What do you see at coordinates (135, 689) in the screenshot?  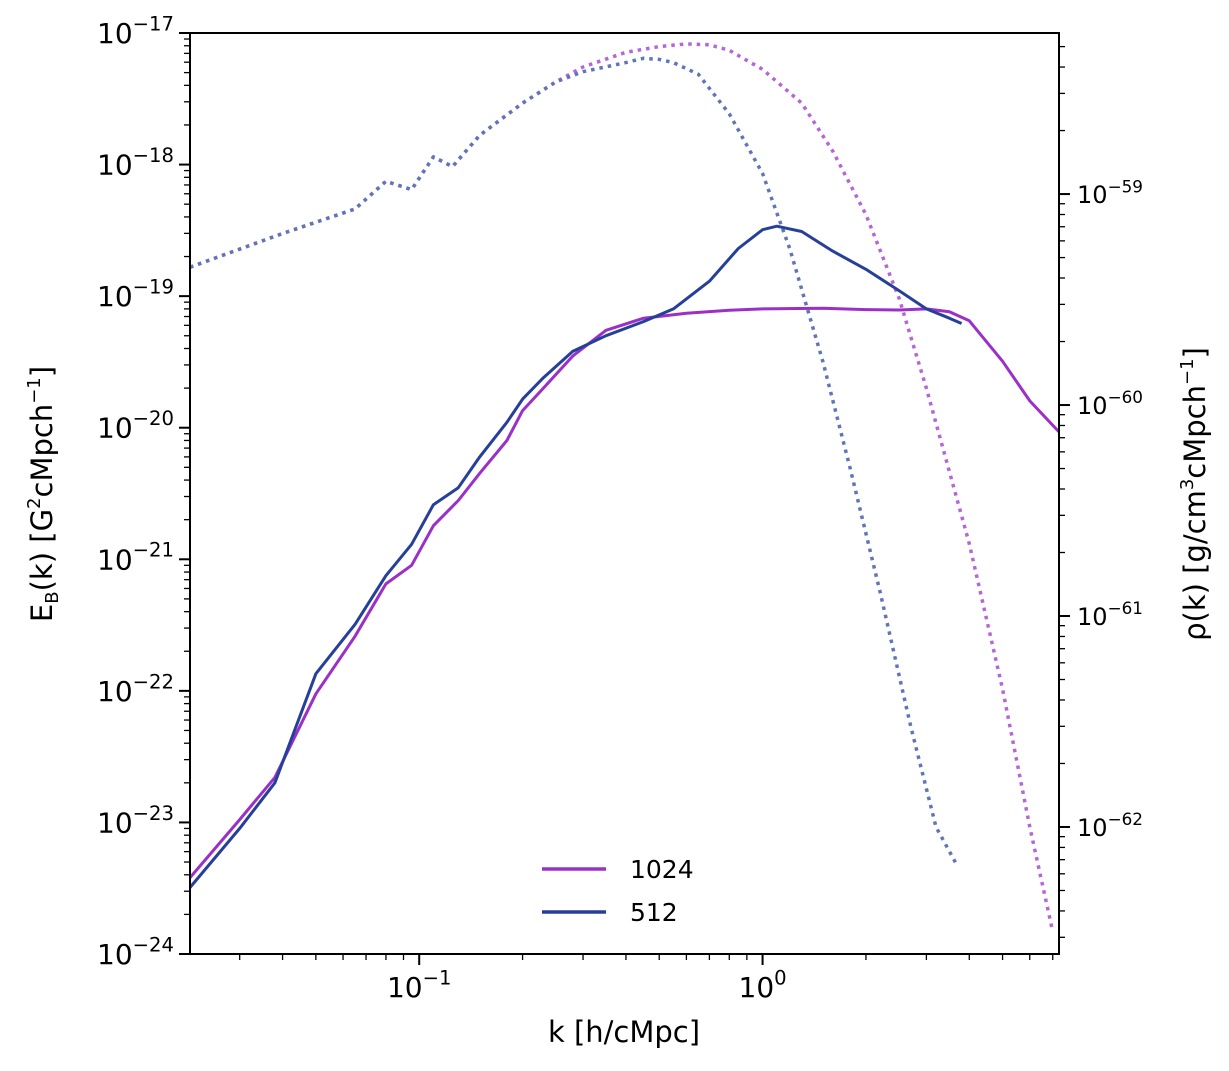 I see `y-left-tick-label: 10−22` at bounding box center [135, 689].